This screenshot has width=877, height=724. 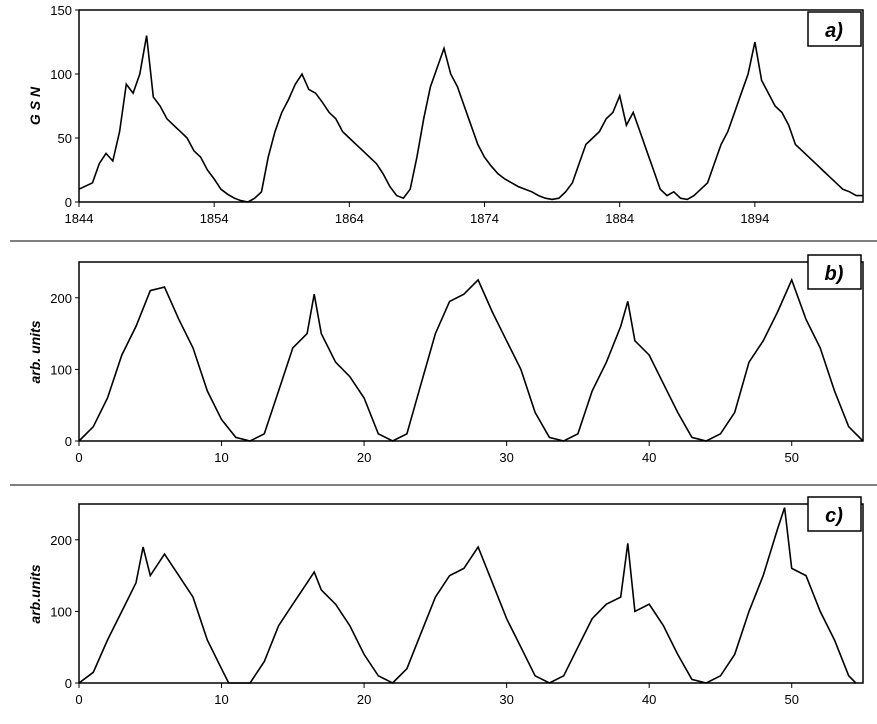 I want to click on panel-label: c), so click(x=834, y=516).